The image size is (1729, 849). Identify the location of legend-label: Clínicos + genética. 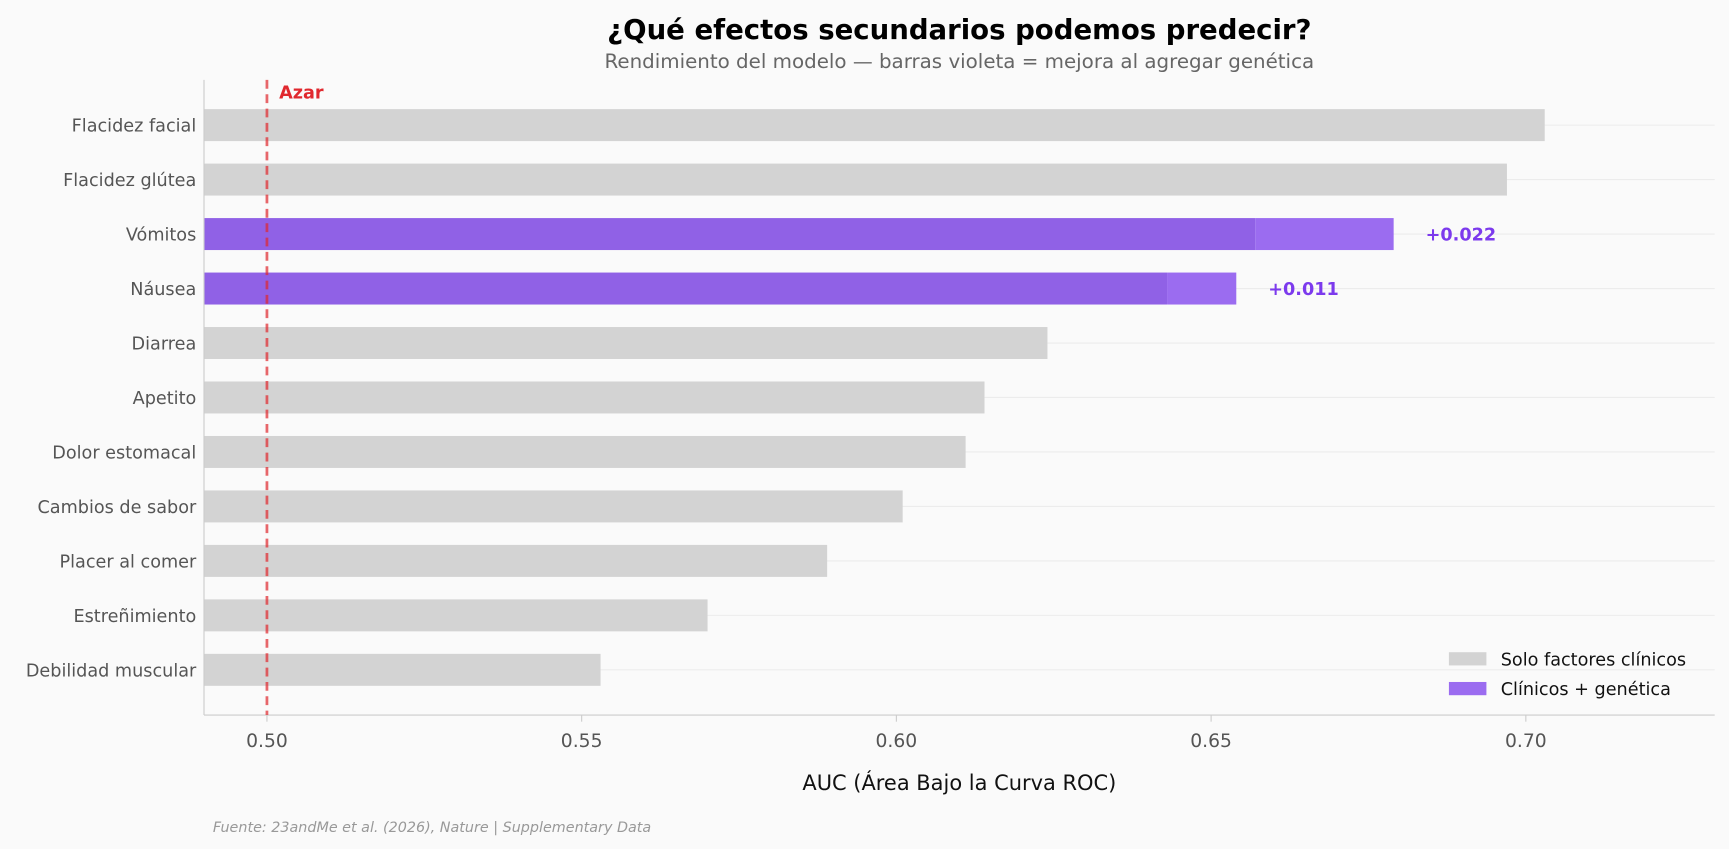
(1586, 690).